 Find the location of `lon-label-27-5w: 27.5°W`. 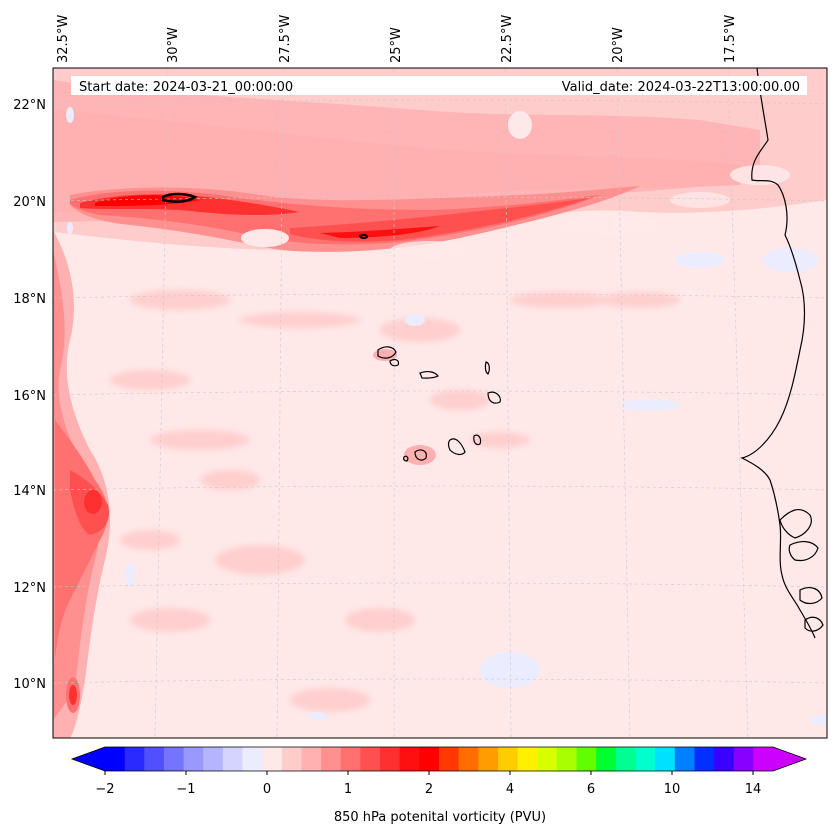

lon-label-27-5w: 27.5°W is located at coordinates (285, 39).